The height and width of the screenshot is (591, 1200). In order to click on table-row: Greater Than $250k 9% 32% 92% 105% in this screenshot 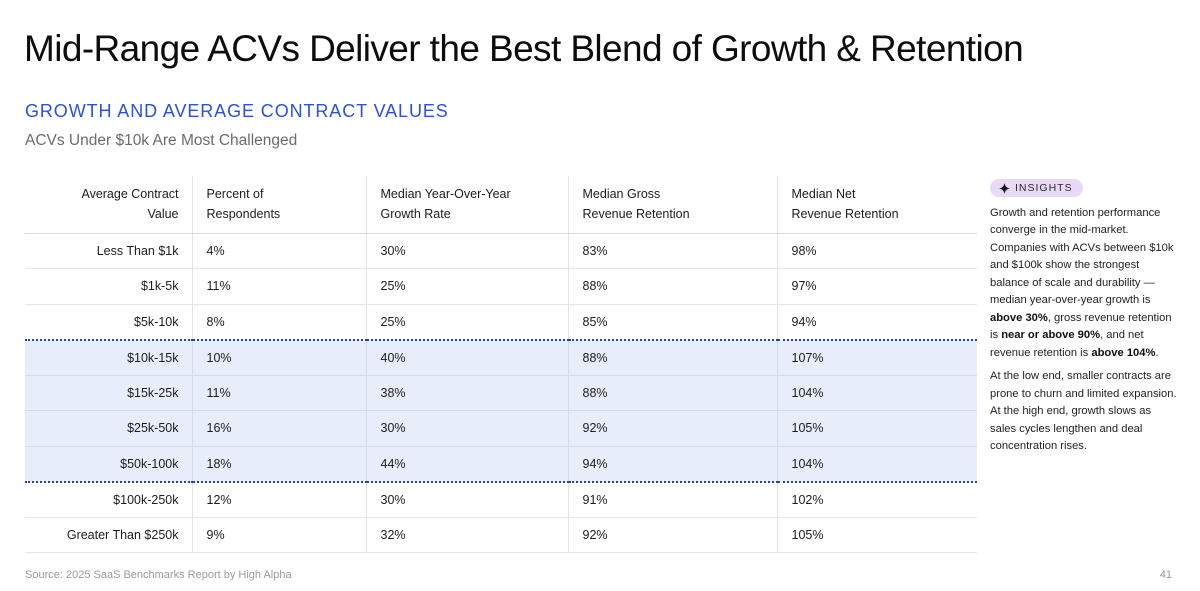, I will do `click(501, 535)`.